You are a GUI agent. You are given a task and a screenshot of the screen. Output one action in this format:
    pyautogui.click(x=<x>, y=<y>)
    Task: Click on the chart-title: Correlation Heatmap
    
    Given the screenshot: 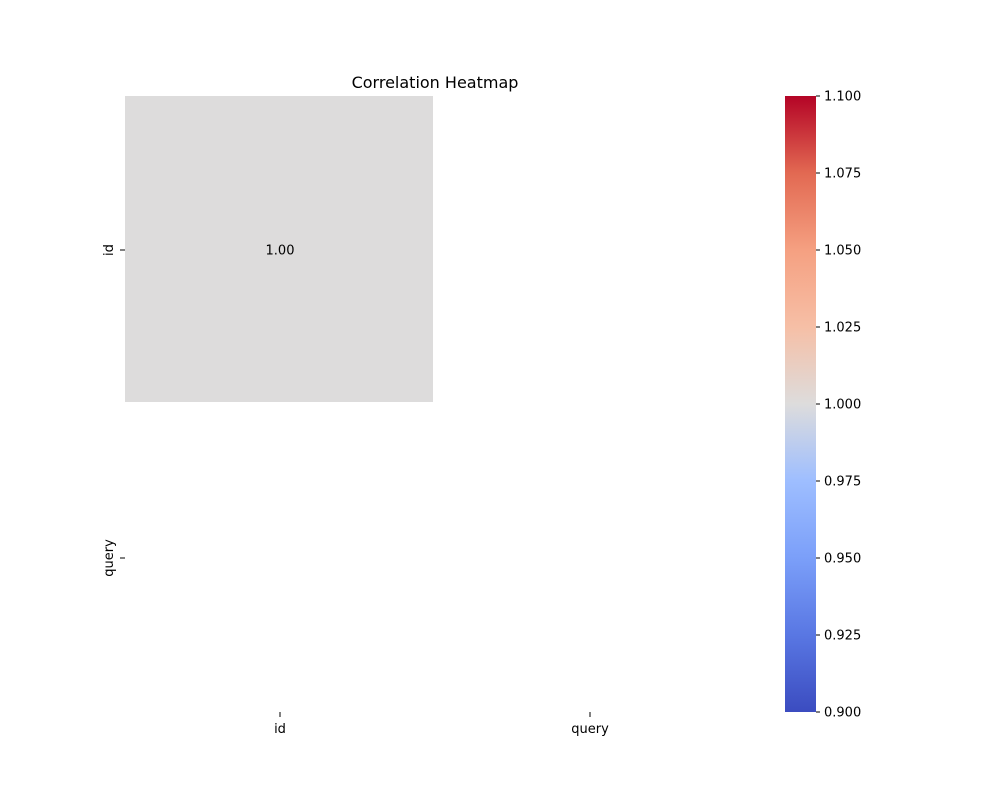 What is the action you would take?
    pyautogui.click(x=435, y=82)
    